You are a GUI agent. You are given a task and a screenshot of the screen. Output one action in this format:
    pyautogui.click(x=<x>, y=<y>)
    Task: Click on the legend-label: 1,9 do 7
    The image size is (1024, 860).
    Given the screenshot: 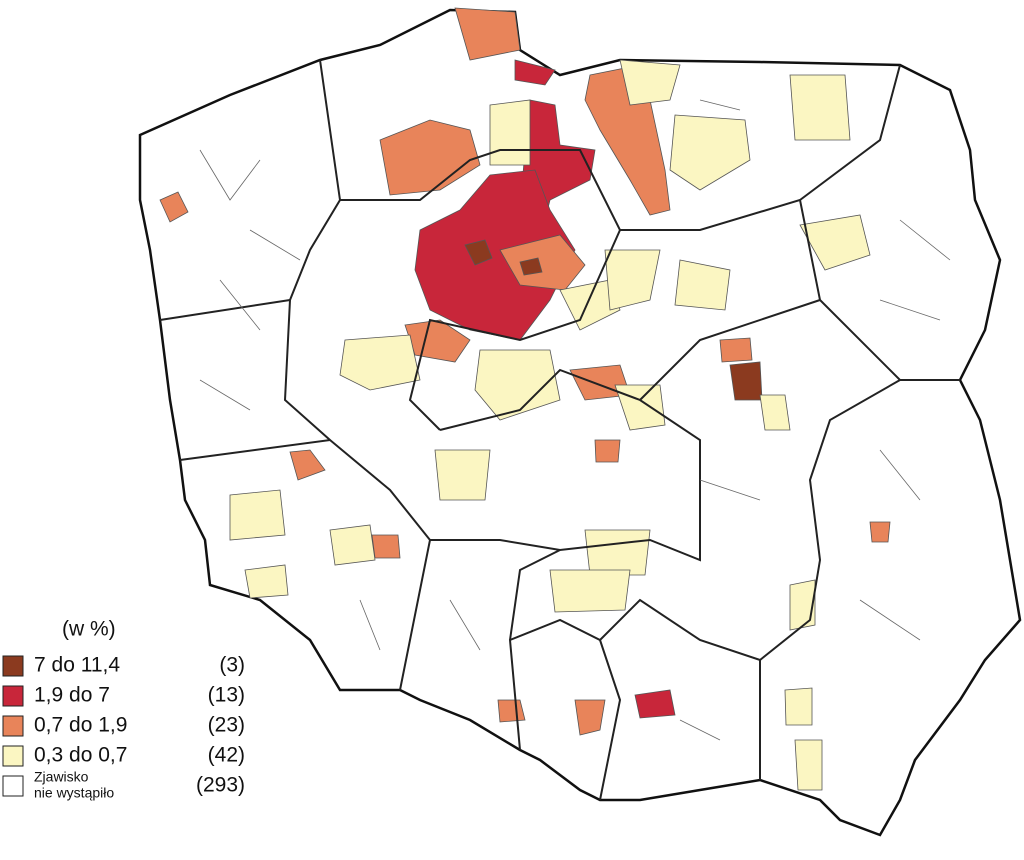 What is the action you would take?
    pyautogui.click(x=72, y=695)
    